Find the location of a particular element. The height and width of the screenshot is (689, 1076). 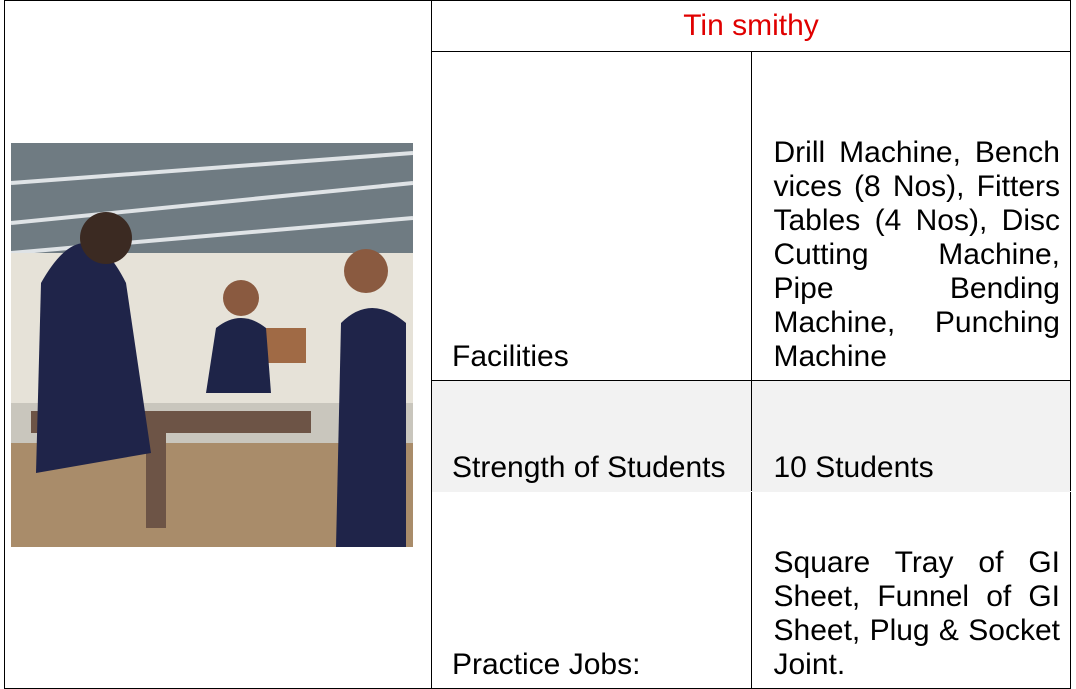

board is located at coordinates (286, 345).